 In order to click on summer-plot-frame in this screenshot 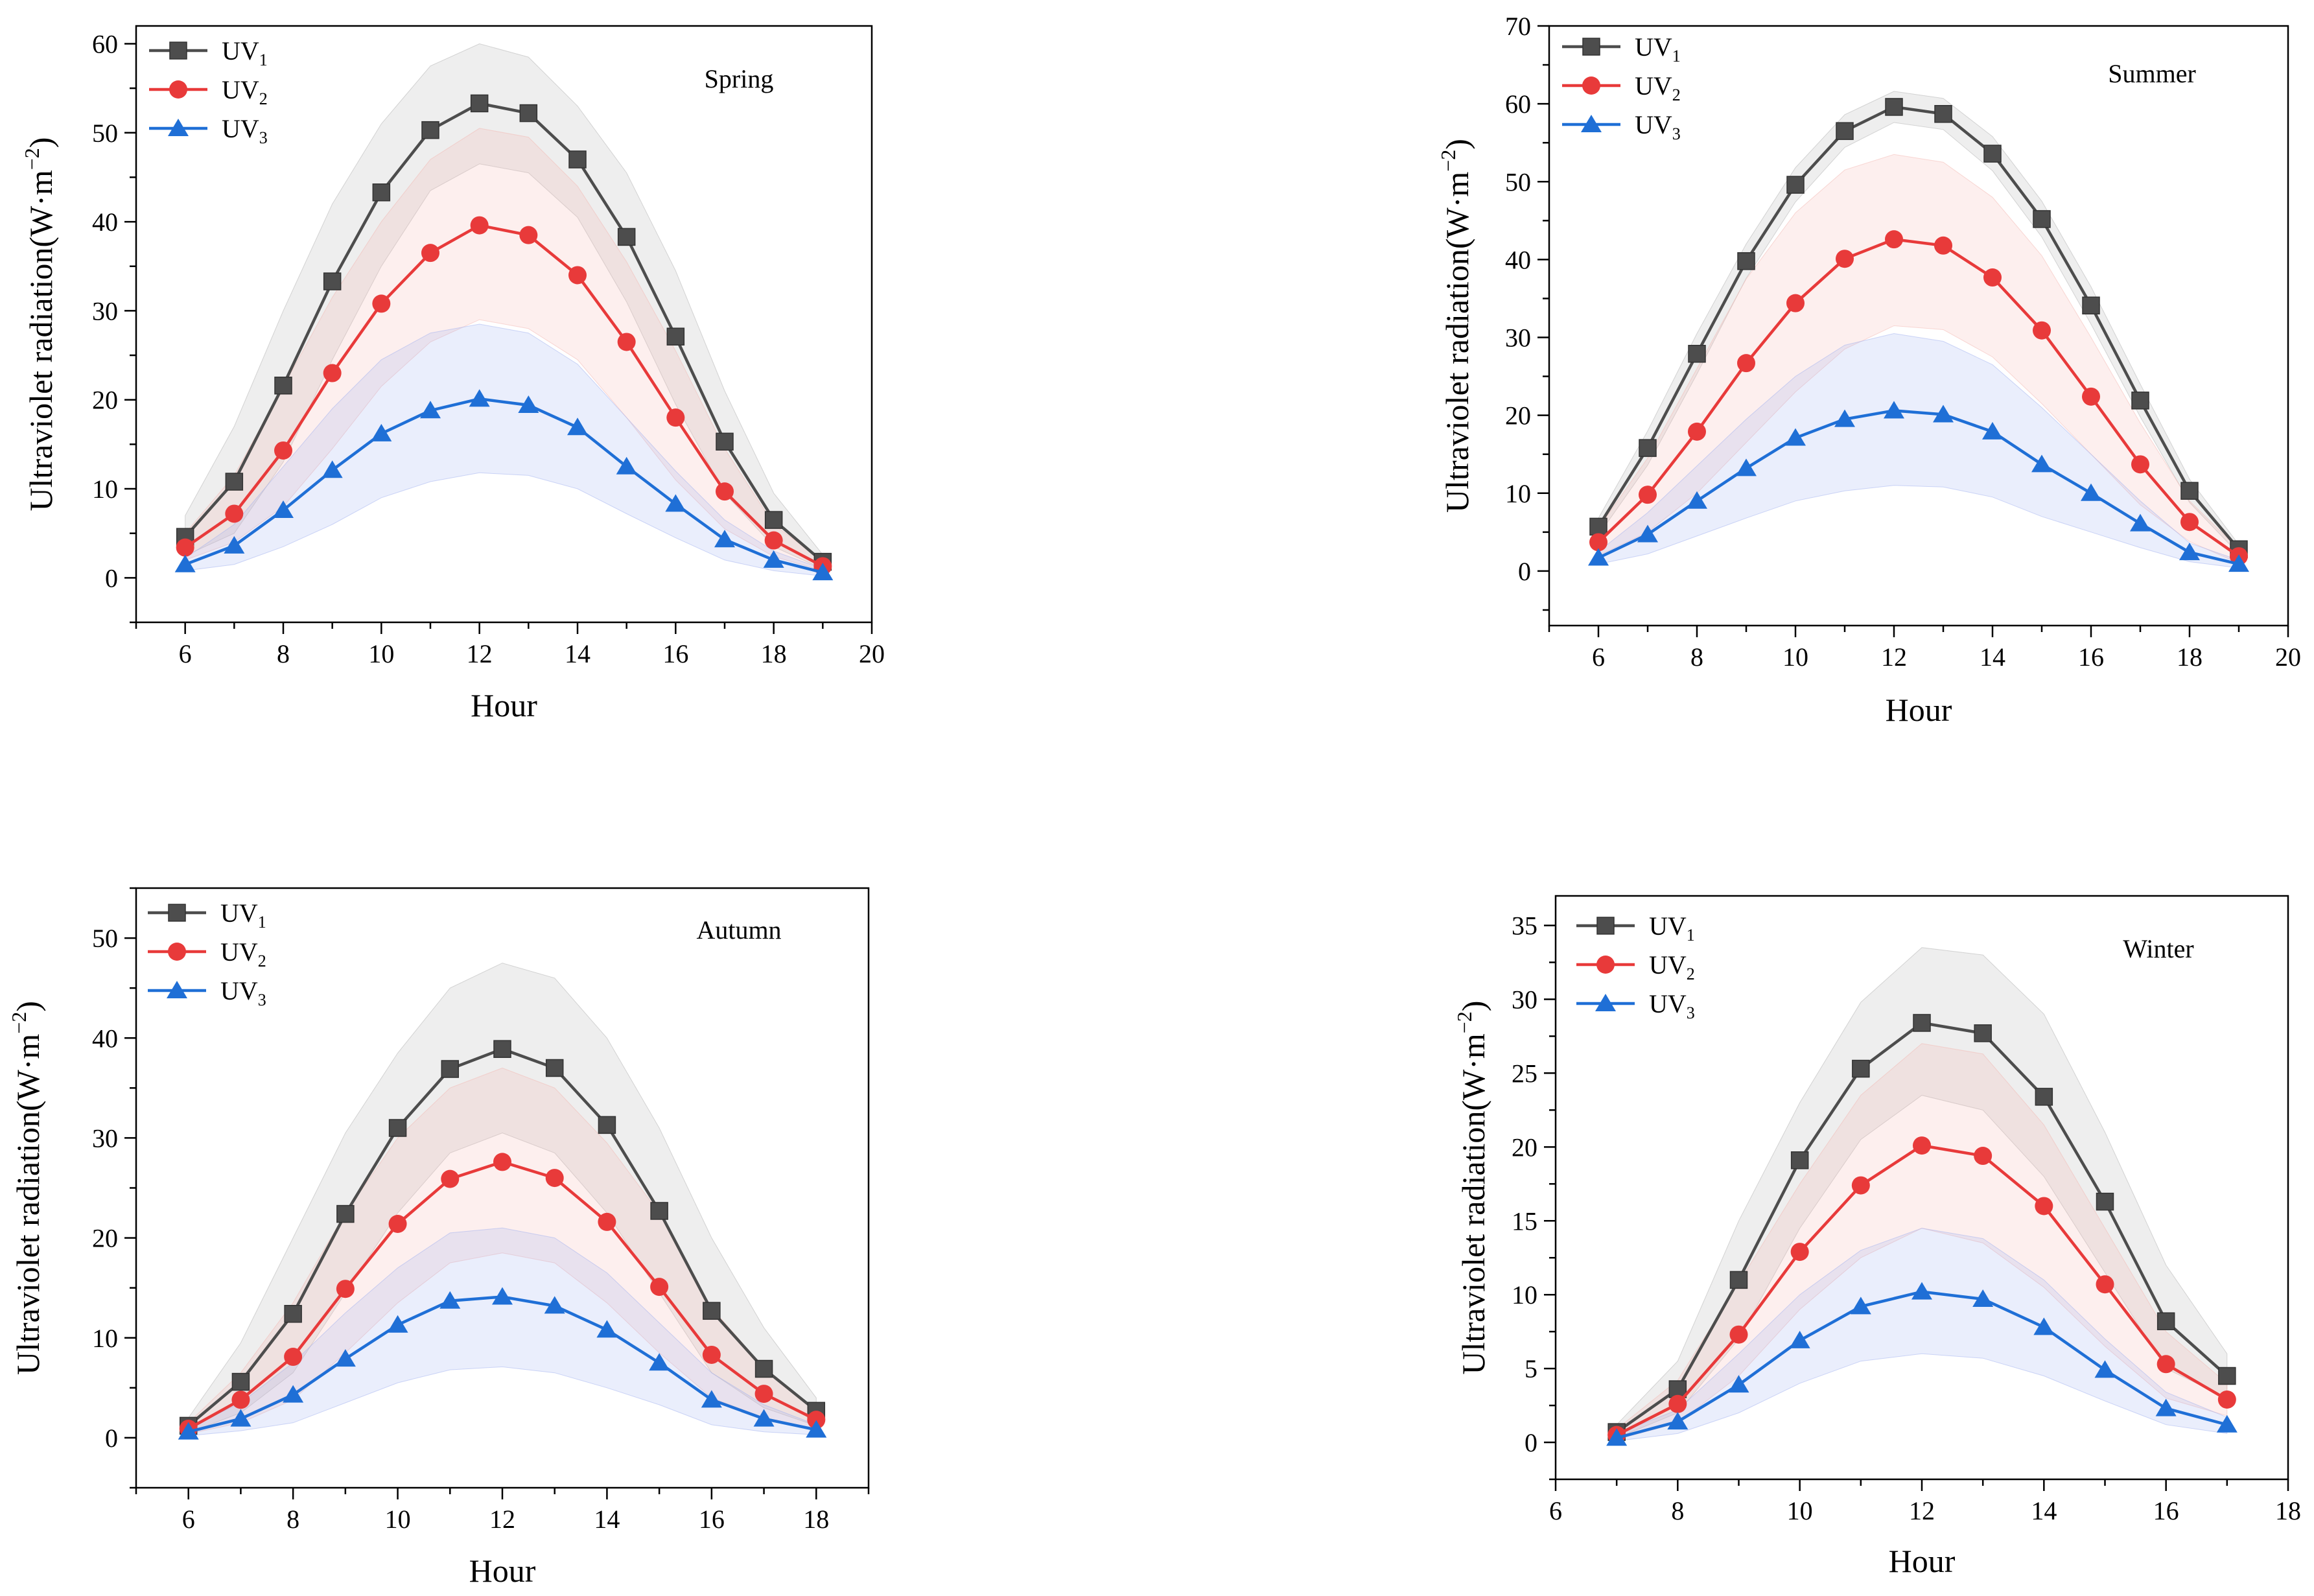, I will do `click(1919, 326)`.